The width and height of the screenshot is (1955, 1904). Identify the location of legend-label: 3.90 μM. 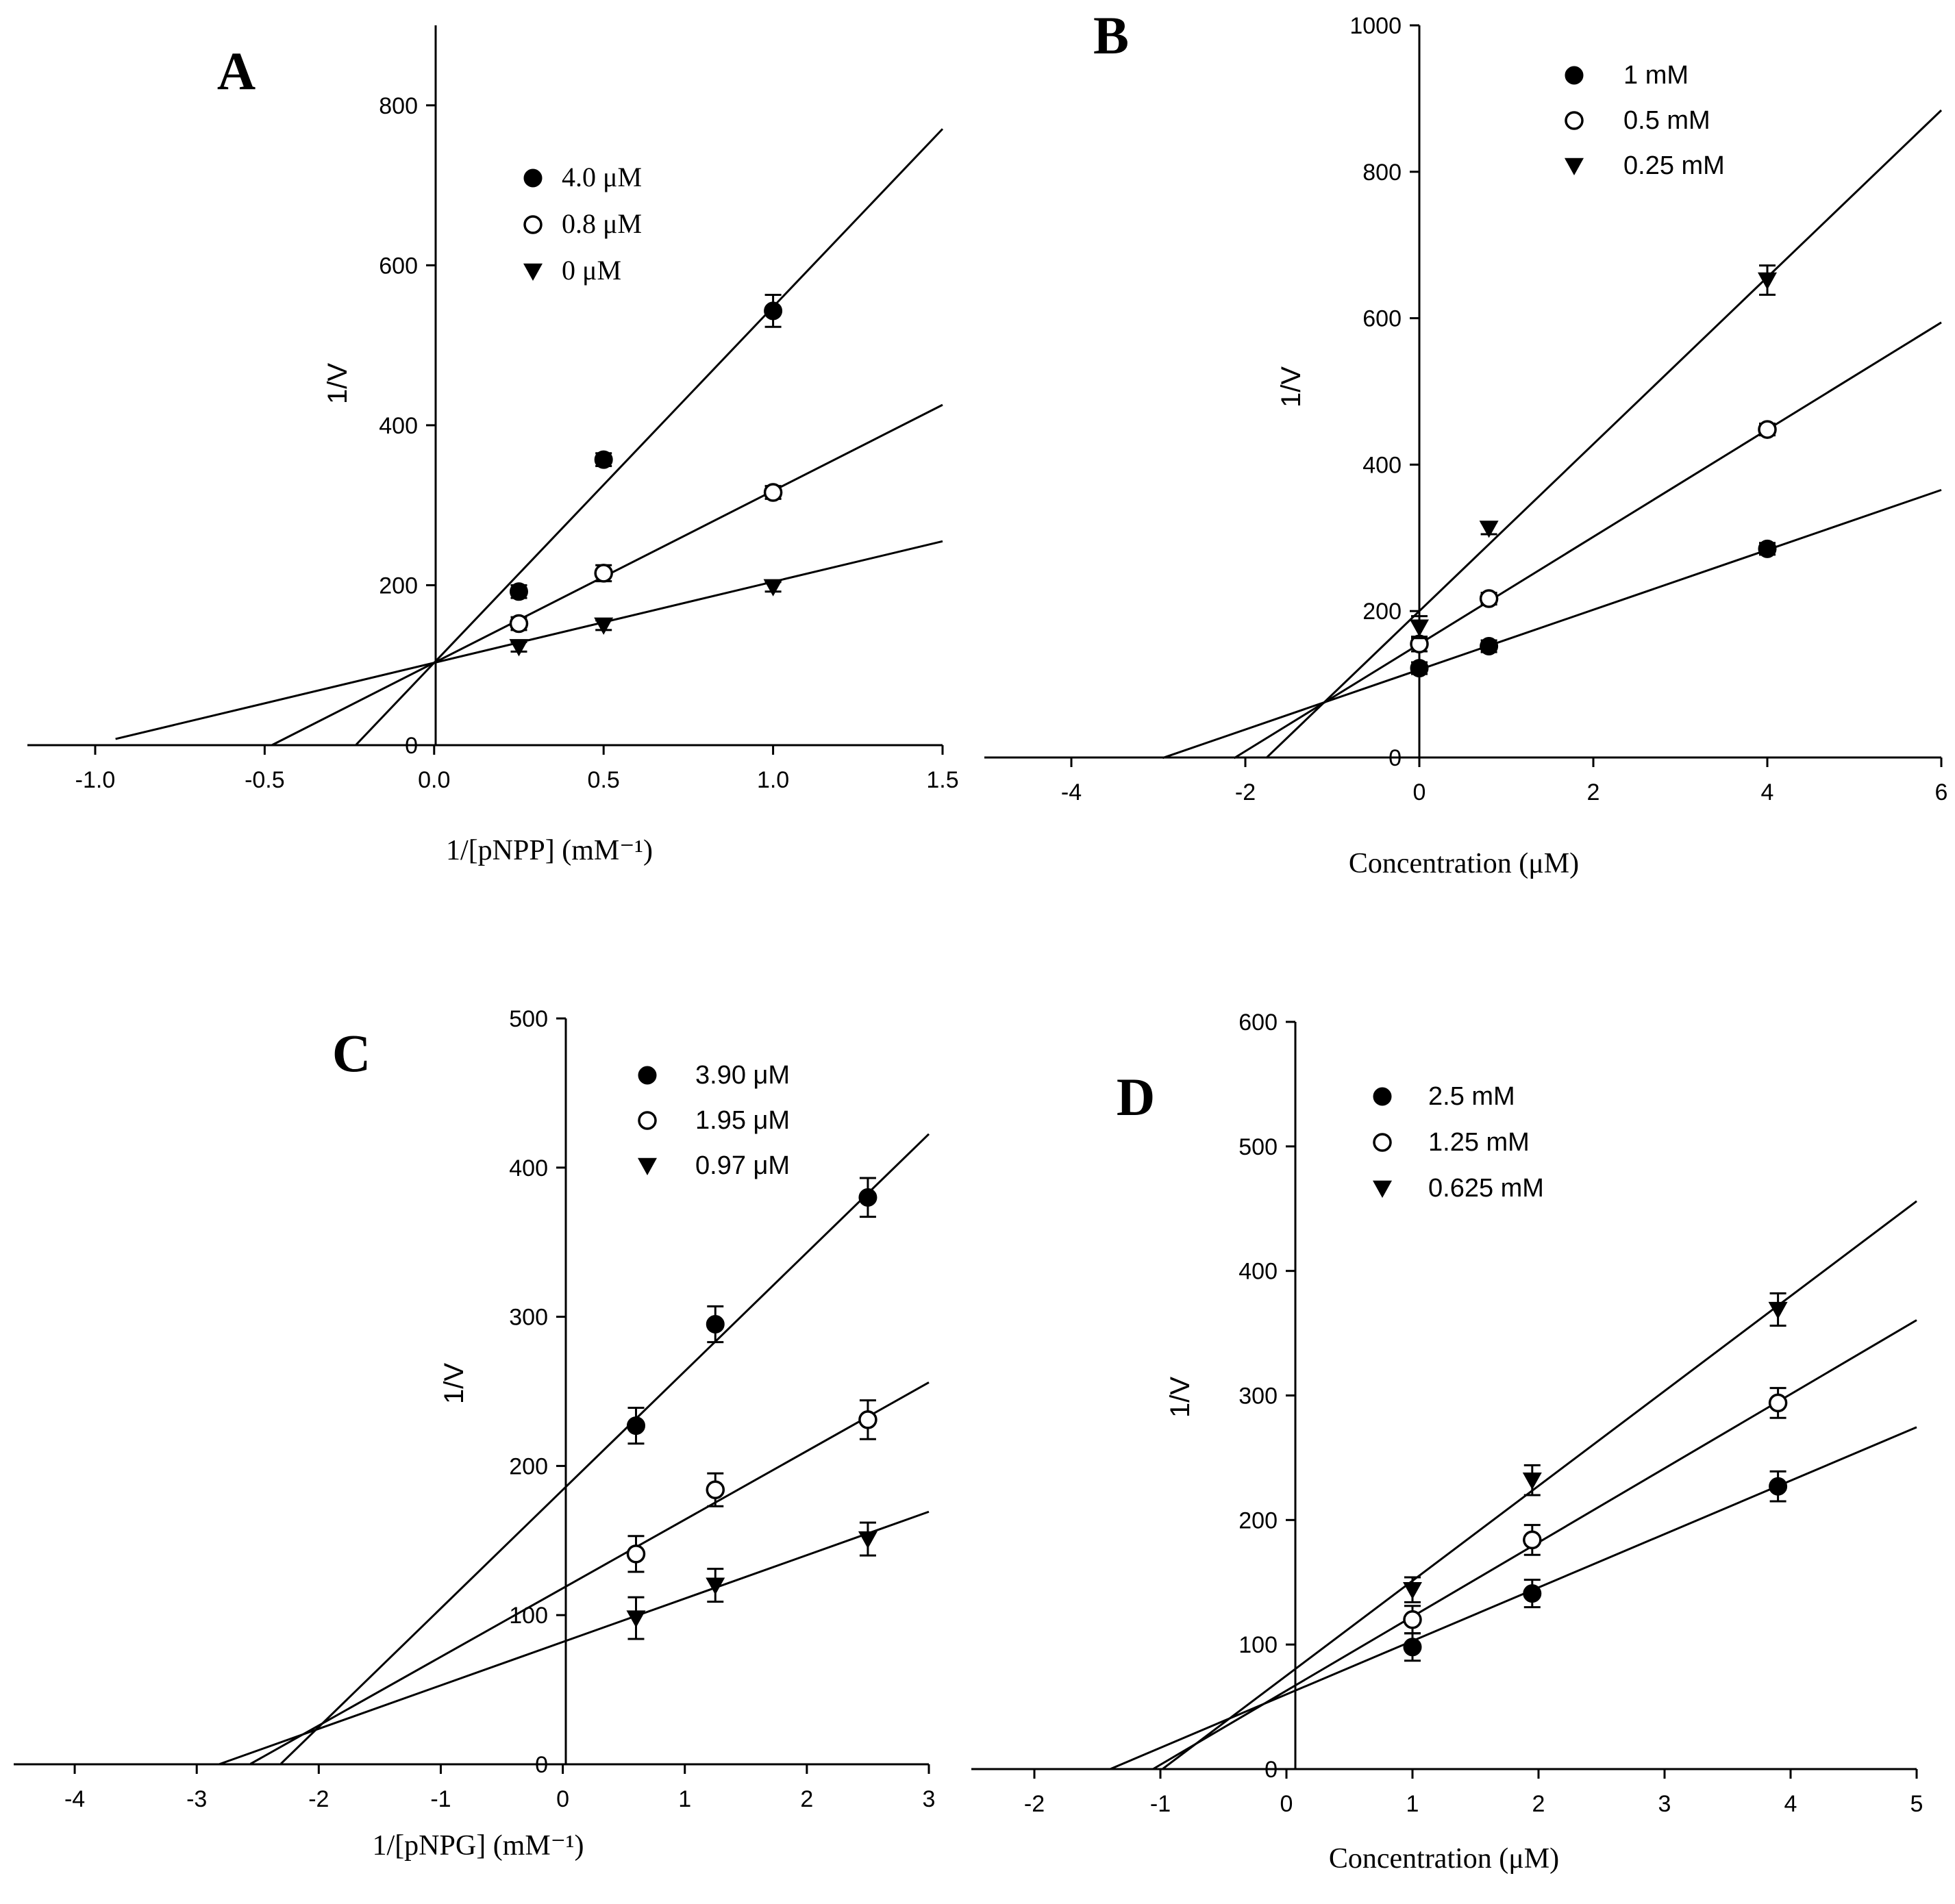
(743, 1075).